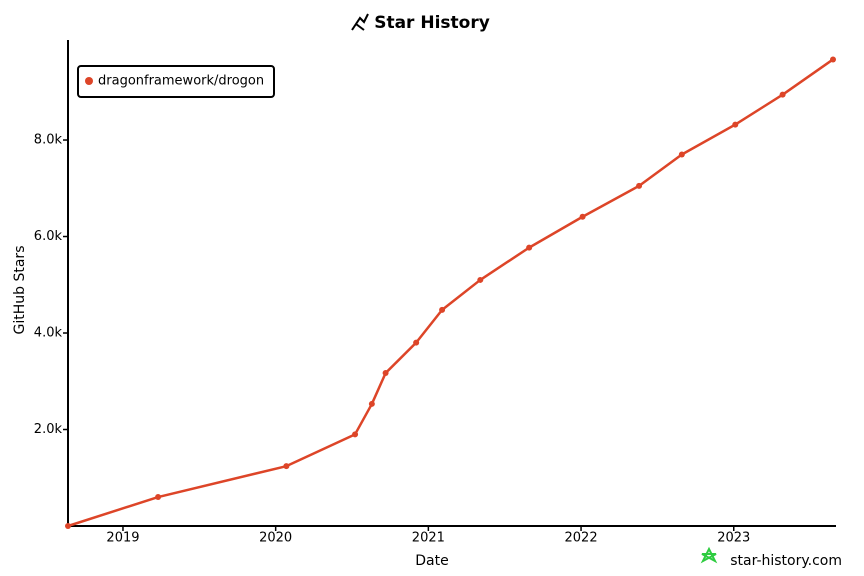  What do you see at coordinates (122, 538) in the screenshot?
I see `x-tick-label: 2019` at bounding box center [122, 538].